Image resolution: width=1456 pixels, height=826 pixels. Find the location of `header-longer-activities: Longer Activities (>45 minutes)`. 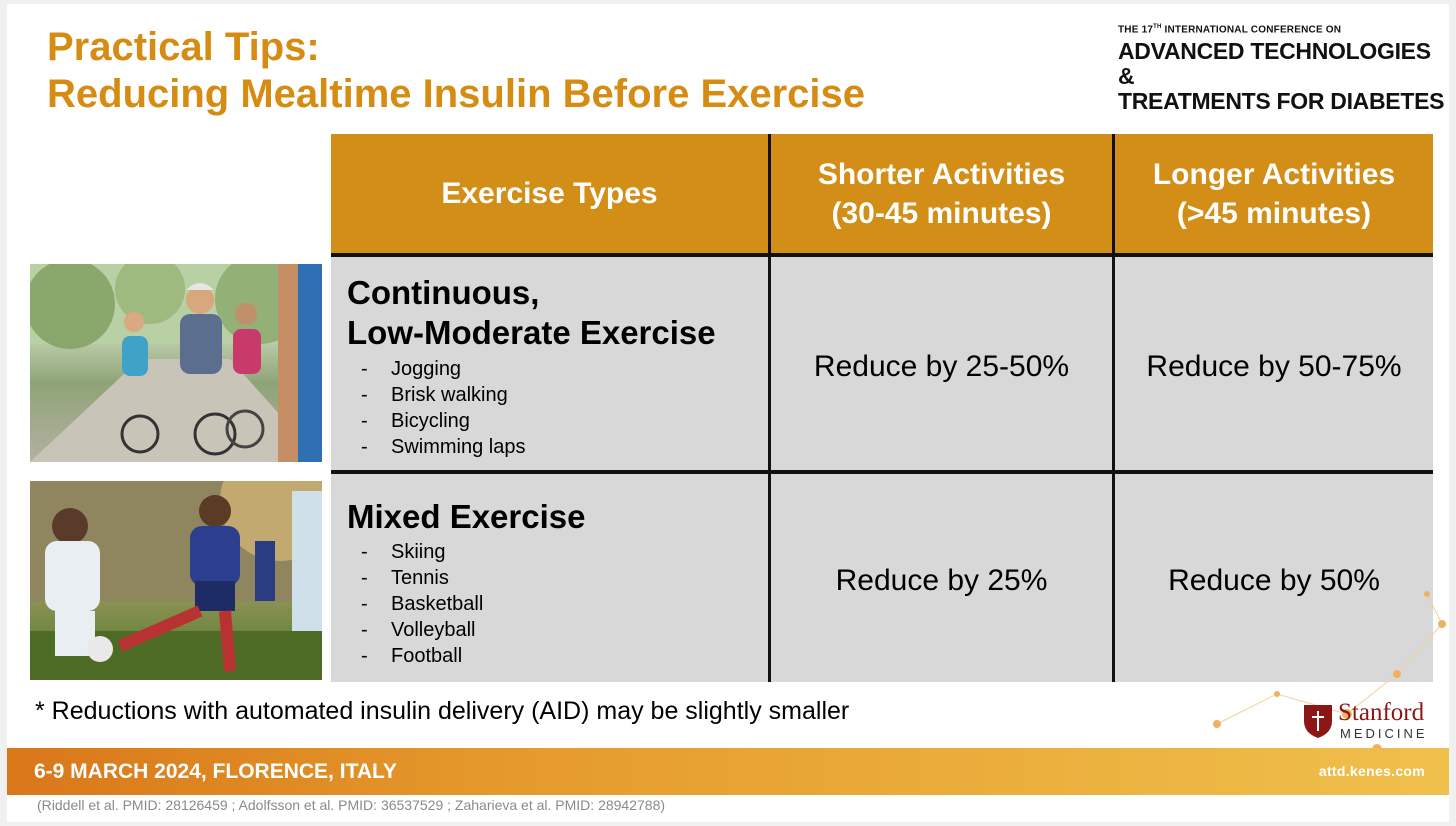

header-longer-activities: Longer Activities (>45 minutes) is located at coordinates (1274, 193).